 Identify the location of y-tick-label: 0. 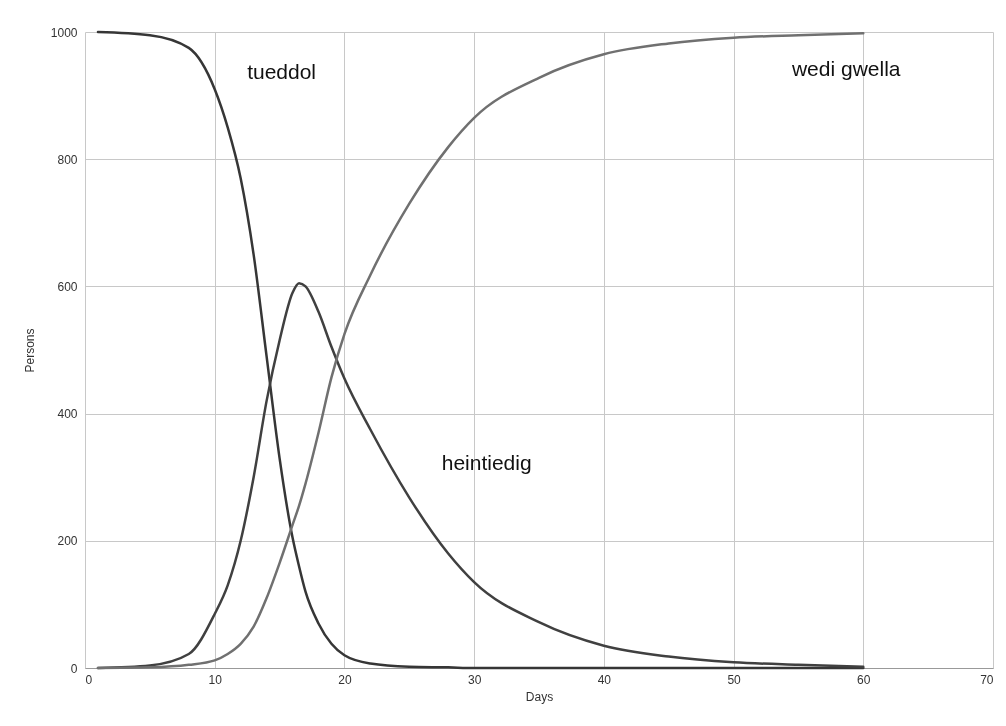
(74, 668).